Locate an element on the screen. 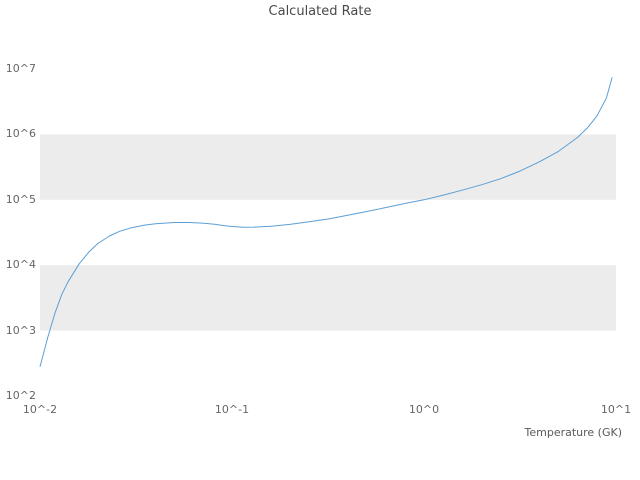  x-tick-label: 10^-1 is located at coordinates (232, 409).